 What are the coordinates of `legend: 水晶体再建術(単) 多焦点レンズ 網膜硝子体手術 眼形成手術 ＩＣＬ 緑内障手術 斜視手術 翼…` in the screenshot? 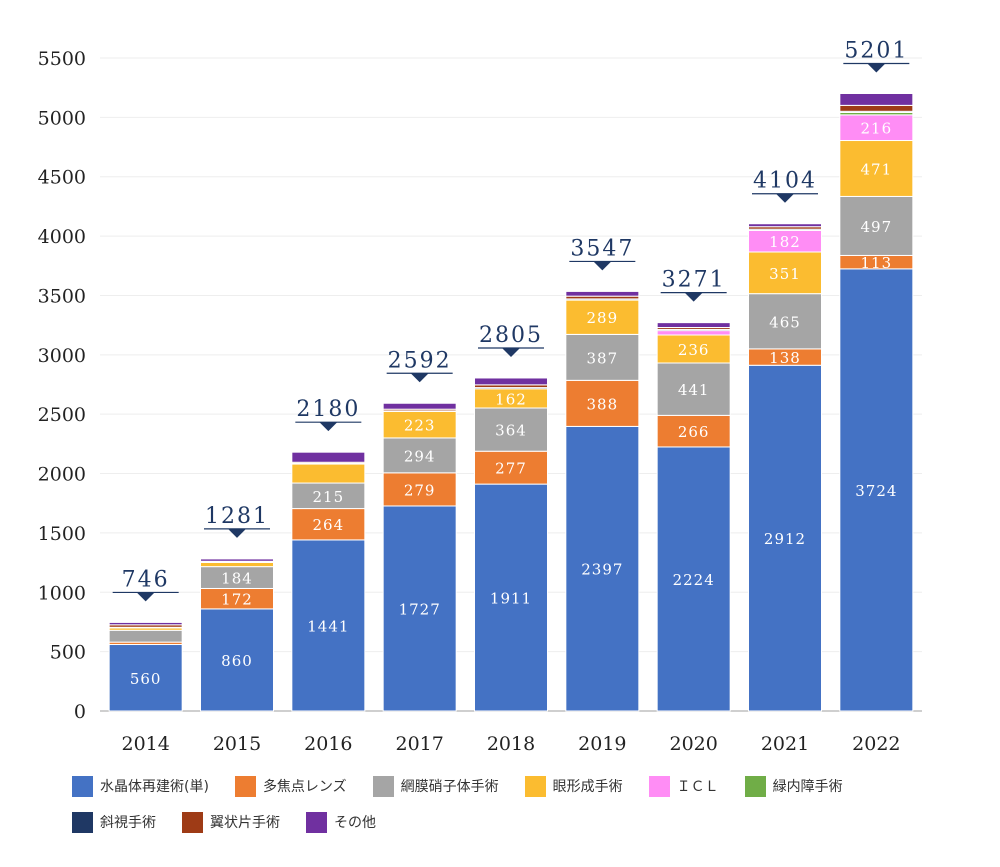 It's located at (522, 804).